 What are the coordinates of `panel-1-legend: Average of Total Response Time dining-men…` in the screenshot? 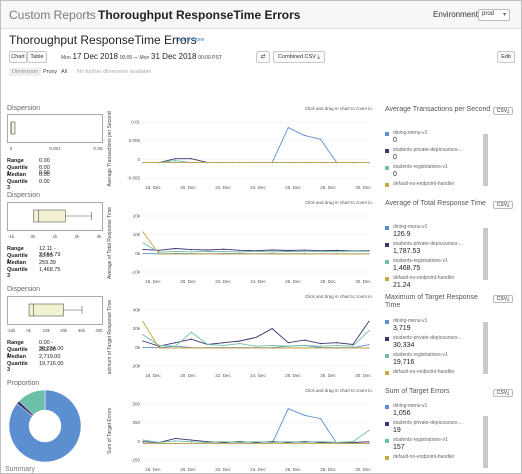 It's located at (438, 244).